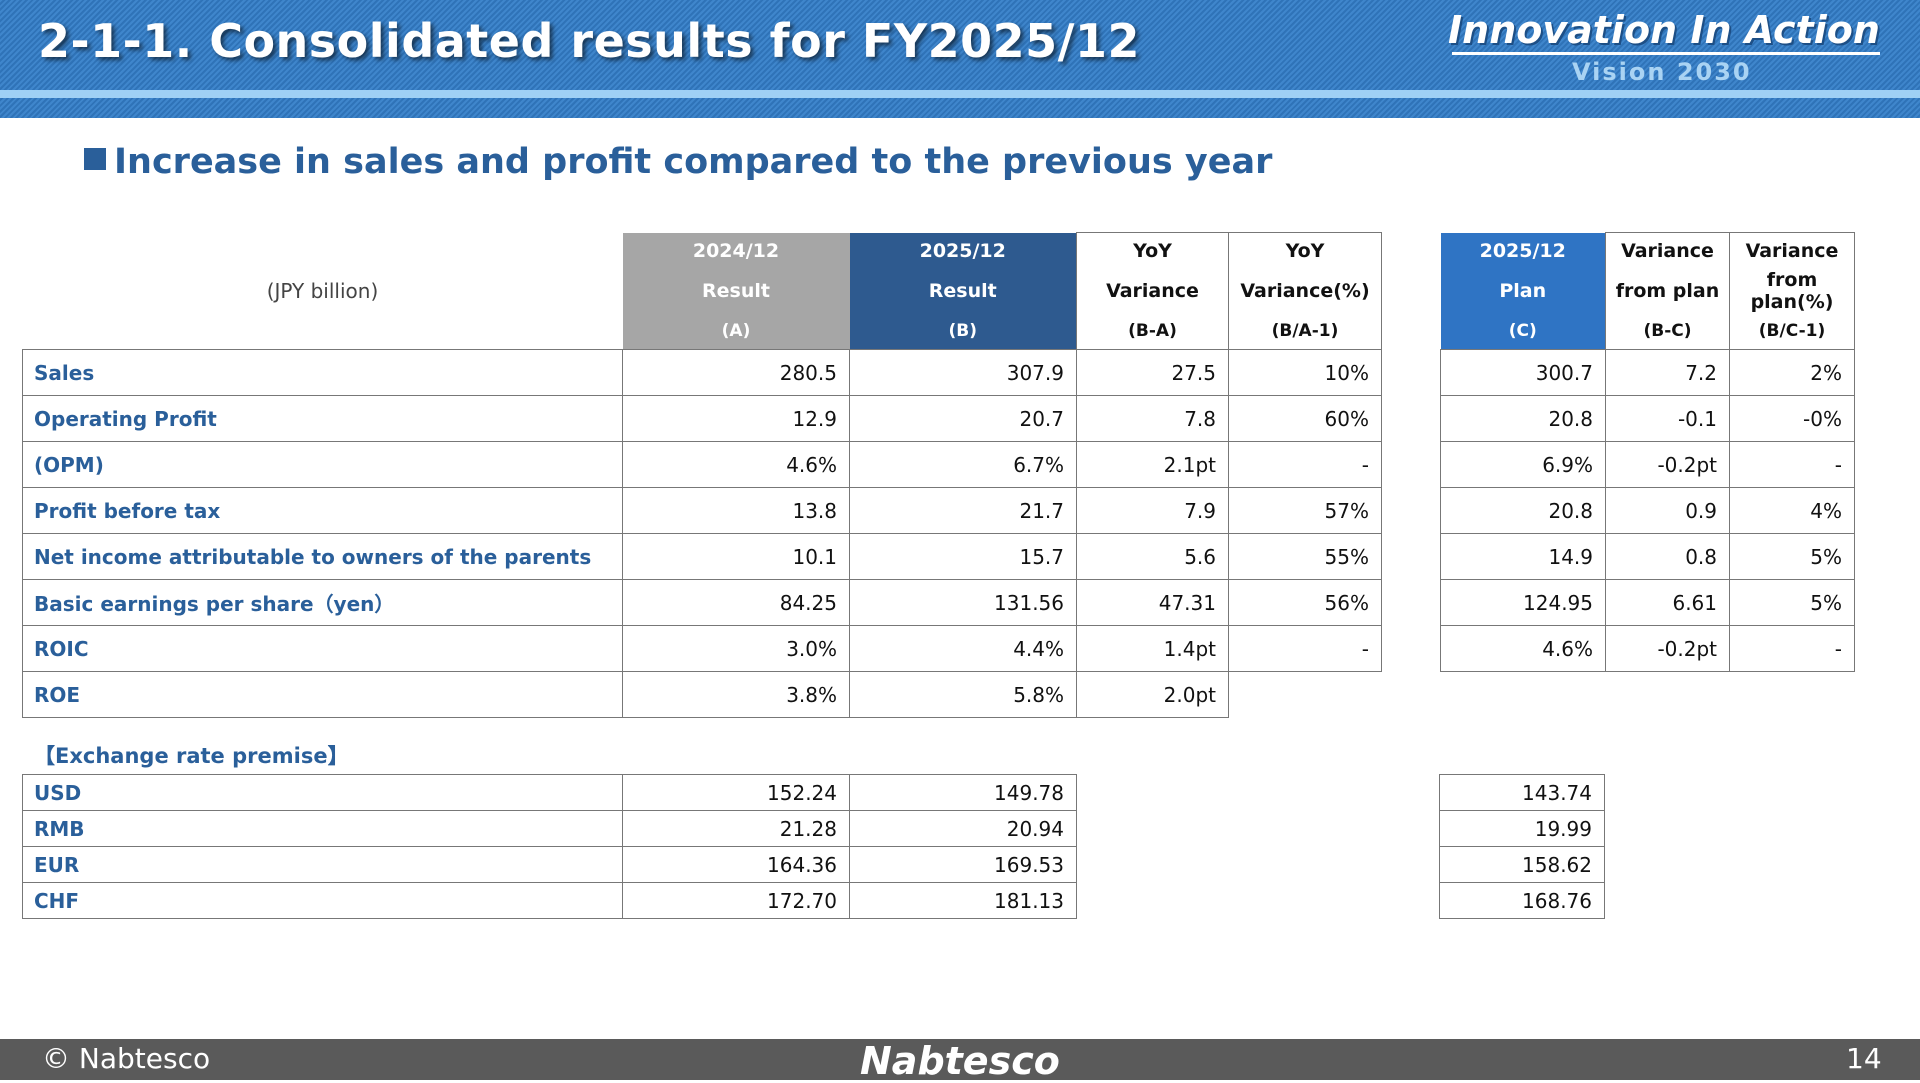 This screenshot has width=1920, height=1083. Describe the element at coordinates (736, 464) in the screenshot. I see `cell-a: 4.6%` at that location.